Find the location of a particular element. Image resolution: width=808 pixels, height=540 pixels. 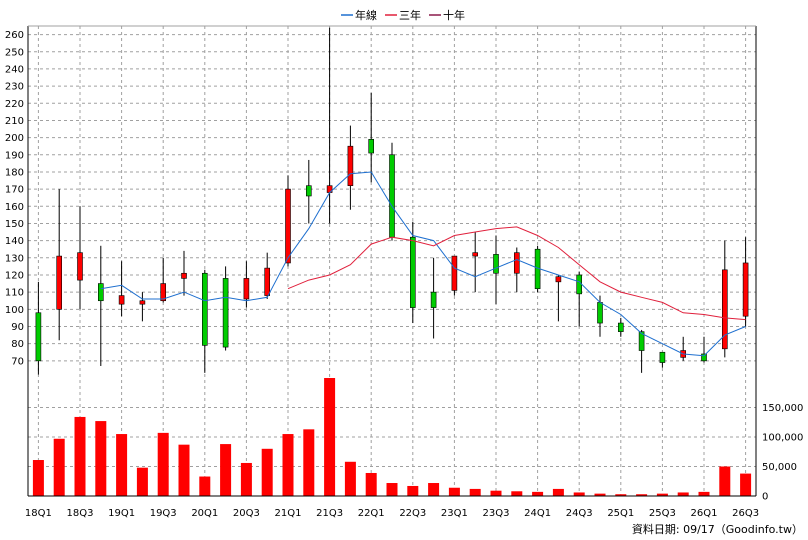

x-tick-label: 19Q1 is located at coordinates (121, 513).